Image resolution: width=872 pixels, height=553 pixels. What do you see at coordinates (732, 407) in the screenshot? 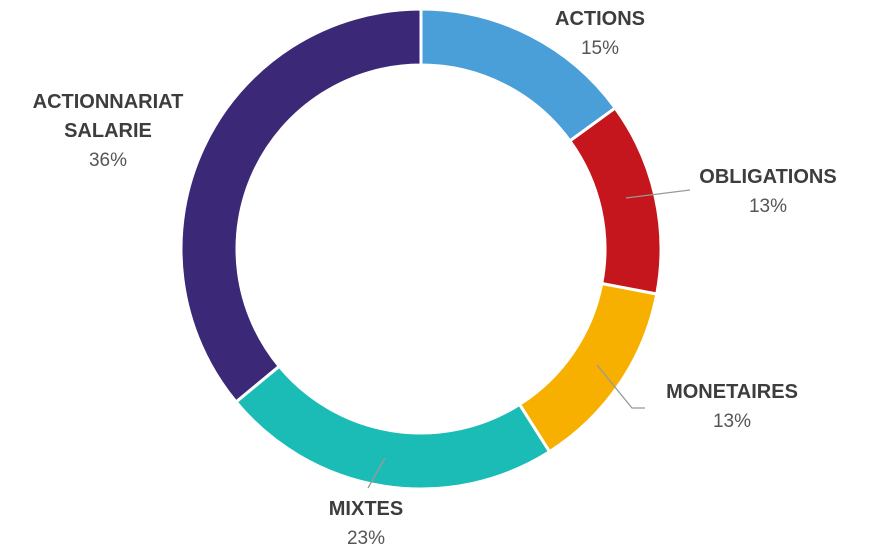
I see `slice-label: MONETAIRES 13%` at bounding box center [732, 407].